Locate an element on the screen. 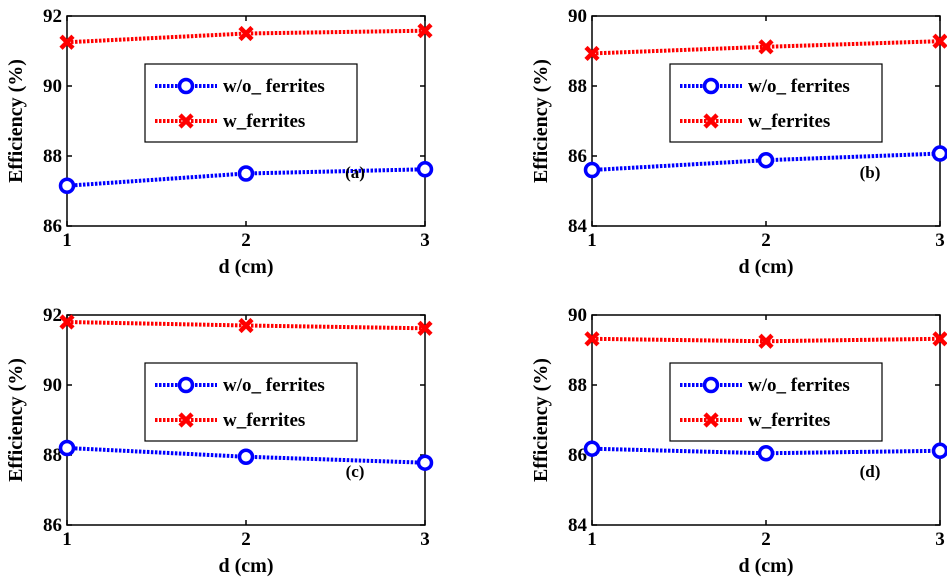 This screenshot has height=580, width=947. panel-label: (b) is located at coordinates (870, 172).